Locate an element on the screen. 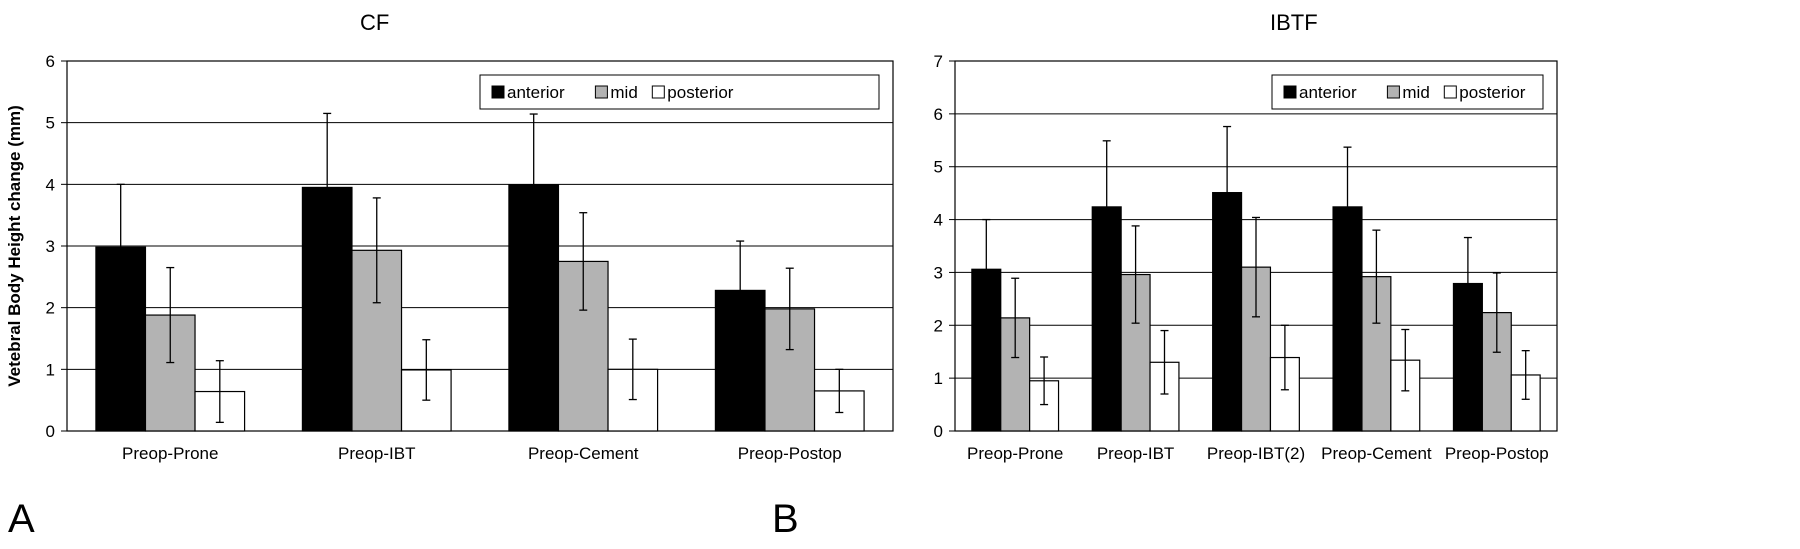  bar-posterior is located at coordinates (1044, 406).